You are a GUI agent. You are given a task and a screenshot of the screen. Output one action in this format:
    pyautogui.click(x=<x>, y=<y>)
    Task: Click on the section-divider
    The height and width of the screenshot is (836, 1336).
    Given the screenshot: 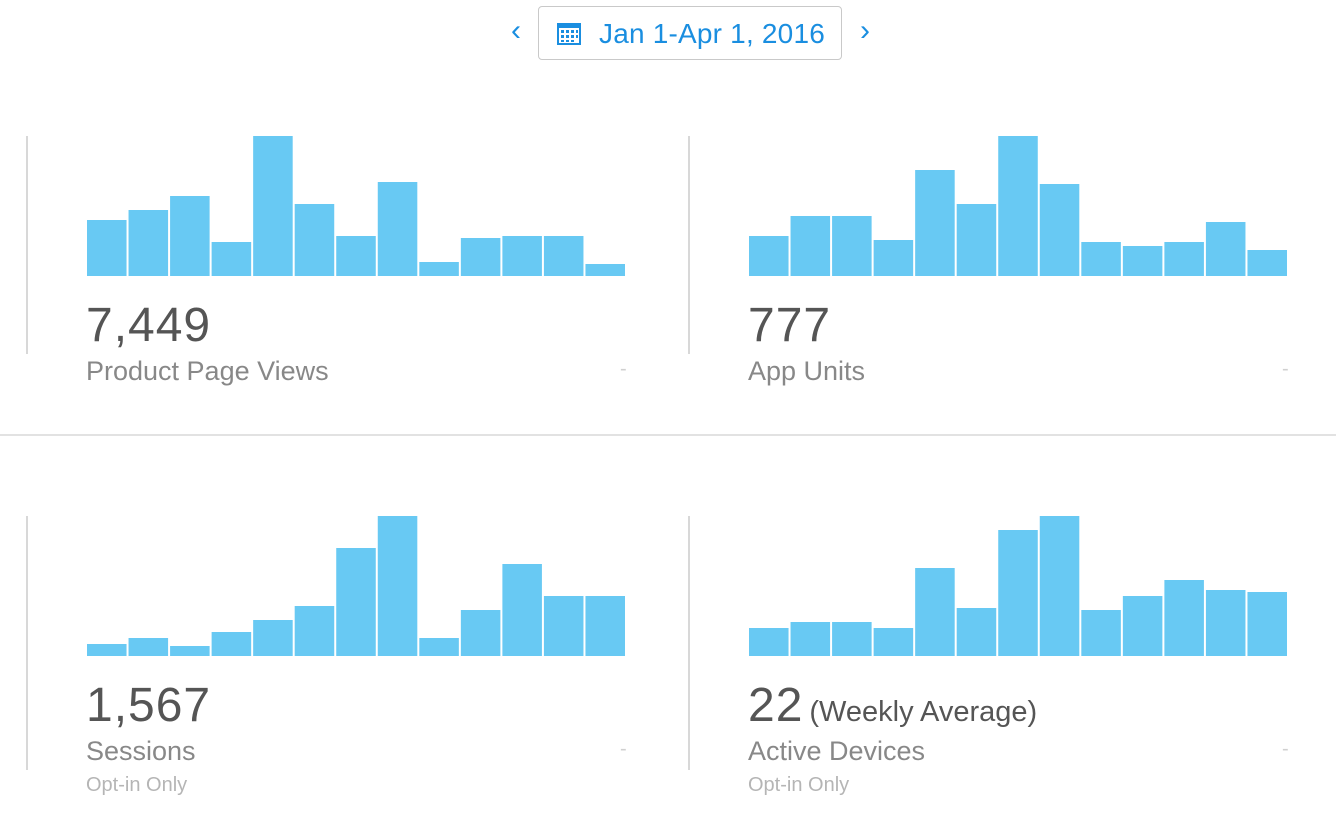 What is the action you would take?
    pyautogui.click(x=668, y=435)
    